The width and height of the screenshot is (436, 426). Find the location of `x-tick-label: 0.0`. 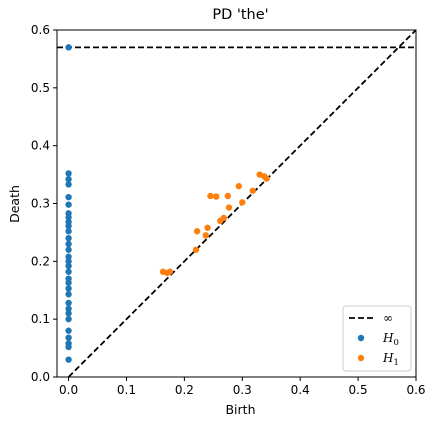

x-tick-label: 0.0 is located at coordinates (68, 390).